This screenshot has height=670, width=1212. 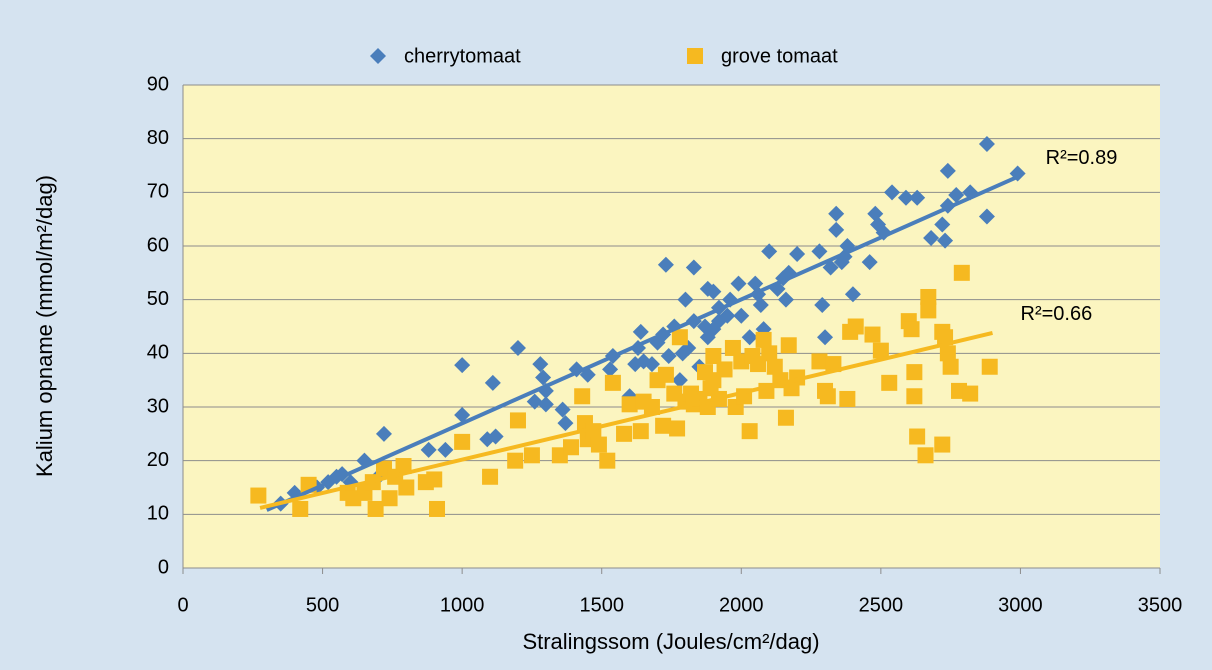 I want to click on r-squared-label: R²=0.89, so click(x=1082, y=158).